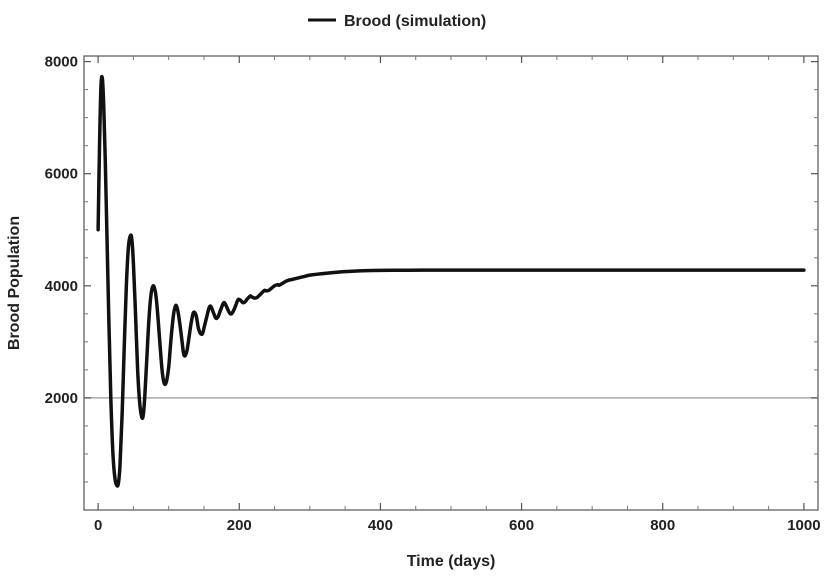  What do you see at coordinates (14, 283) in the screenshot?
I see `y-axis-label: Brood Population` at bounding box center [14, 283].